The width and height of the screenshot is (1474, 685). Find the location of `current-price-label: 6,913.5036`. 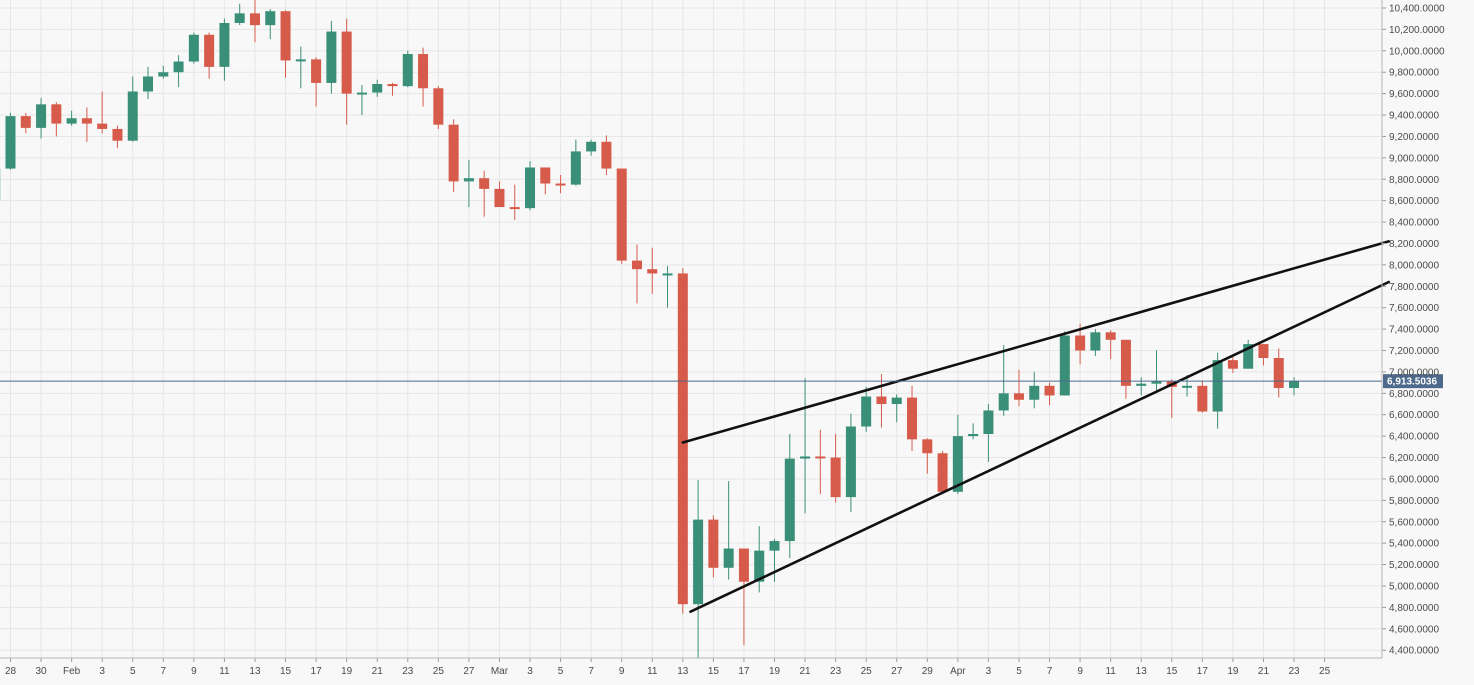

current-price-label: 6,913.5036 is located at coordinates (1412, 382).